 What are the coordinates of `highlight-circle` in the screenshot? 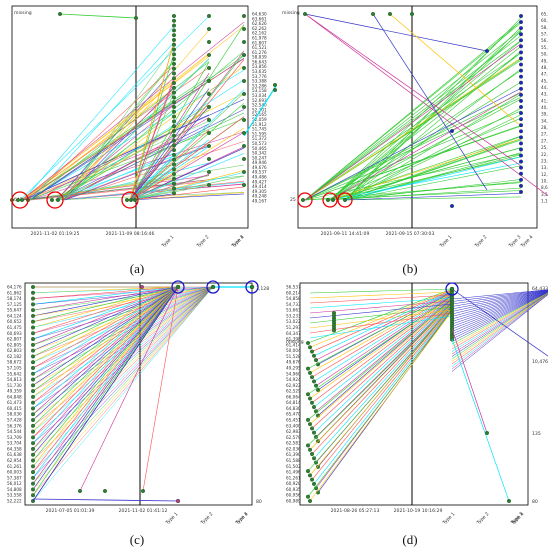 It's located at (130, 200).